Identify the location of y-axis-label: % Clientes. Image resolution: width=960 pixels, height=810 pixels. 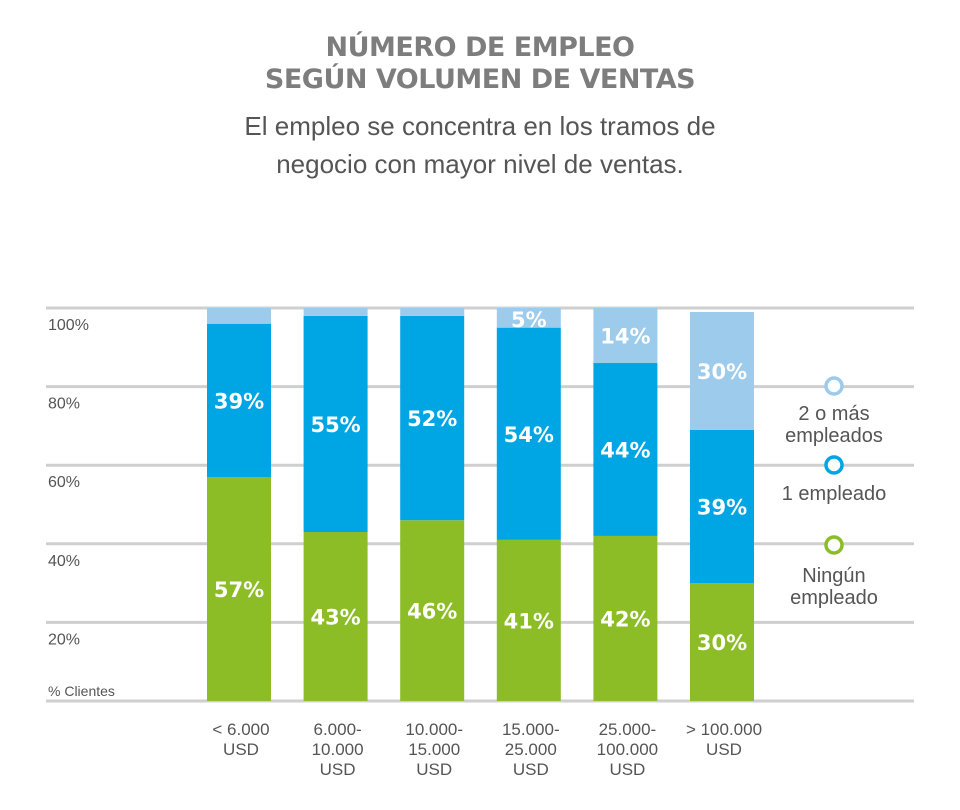
(81, 691).